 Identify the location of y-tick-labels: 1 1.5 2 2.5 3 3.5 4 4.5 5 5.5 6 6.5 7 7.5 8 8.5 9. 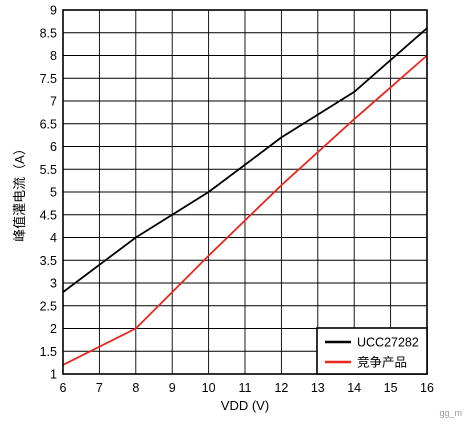
(48, 193).